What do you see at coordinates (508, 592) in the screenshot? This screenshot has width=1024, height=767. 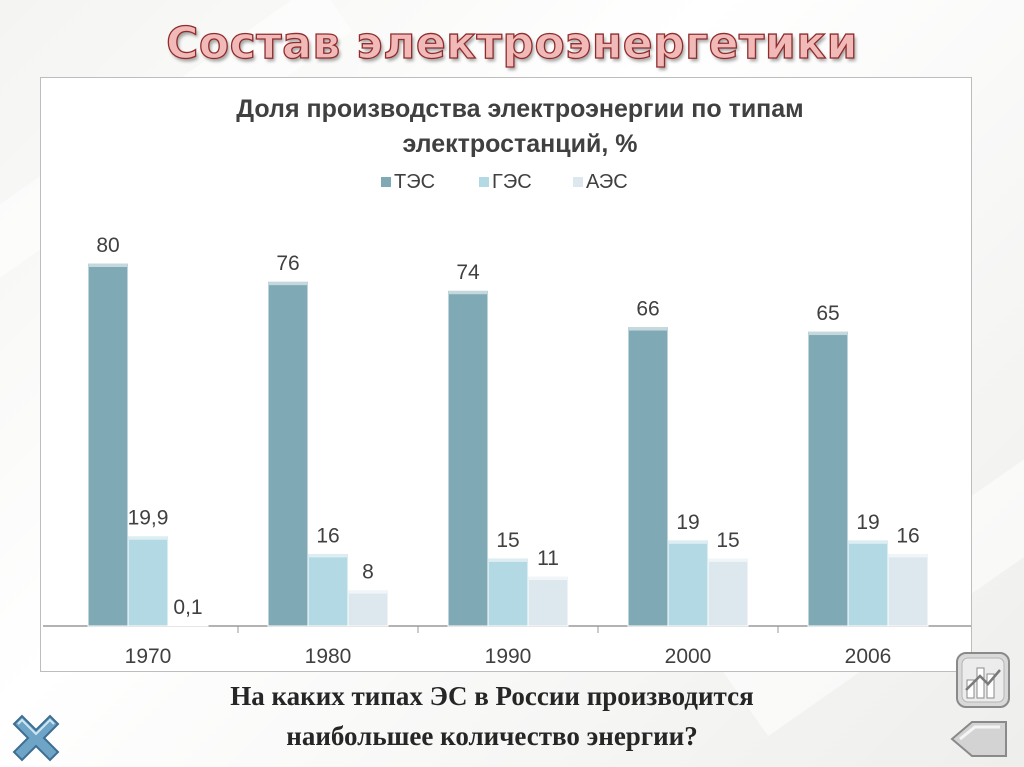 I see `bar-ges-1990` at bounding box center [508, 592].